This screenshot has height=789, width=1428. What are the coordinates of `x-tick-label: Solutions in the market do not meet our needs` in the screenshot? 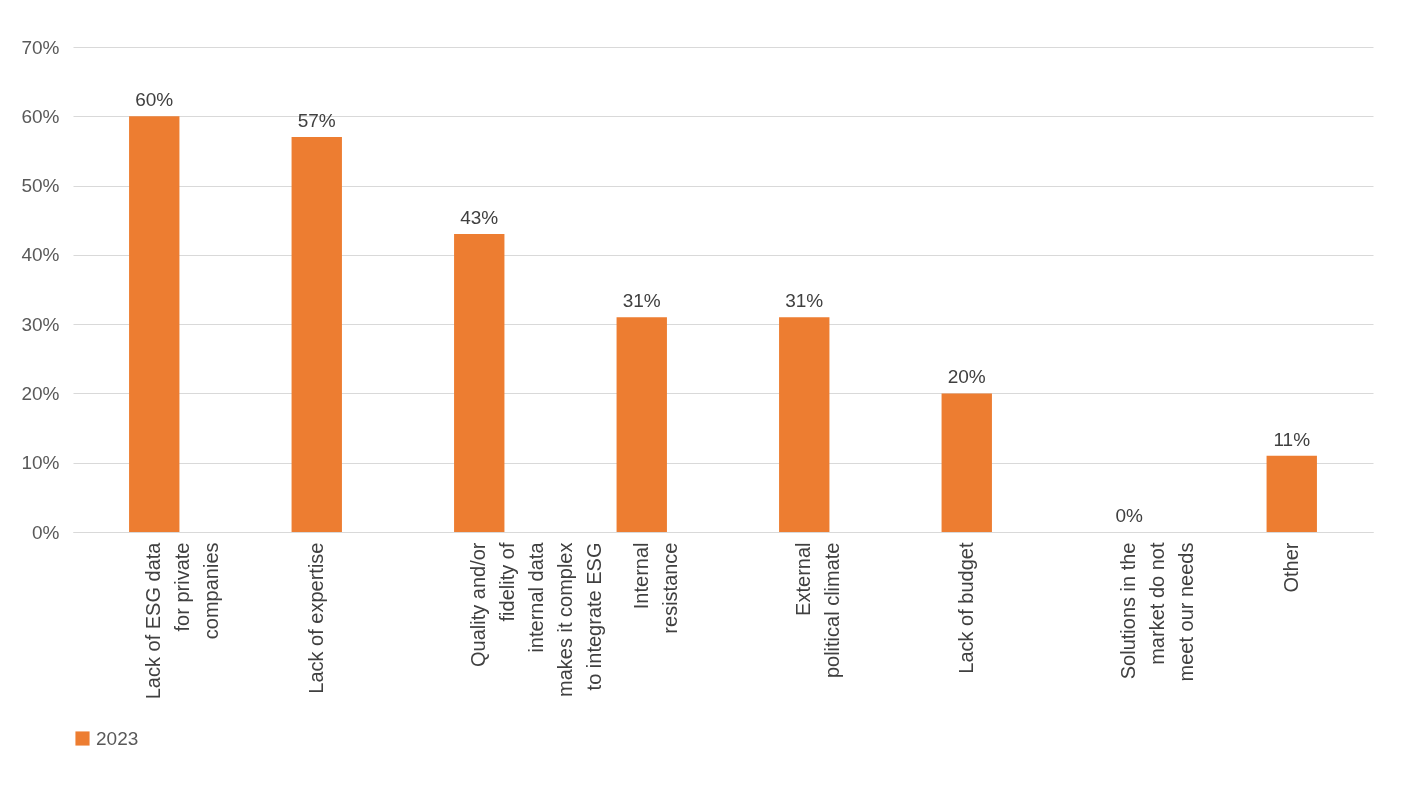 It's located at (1157, 612).